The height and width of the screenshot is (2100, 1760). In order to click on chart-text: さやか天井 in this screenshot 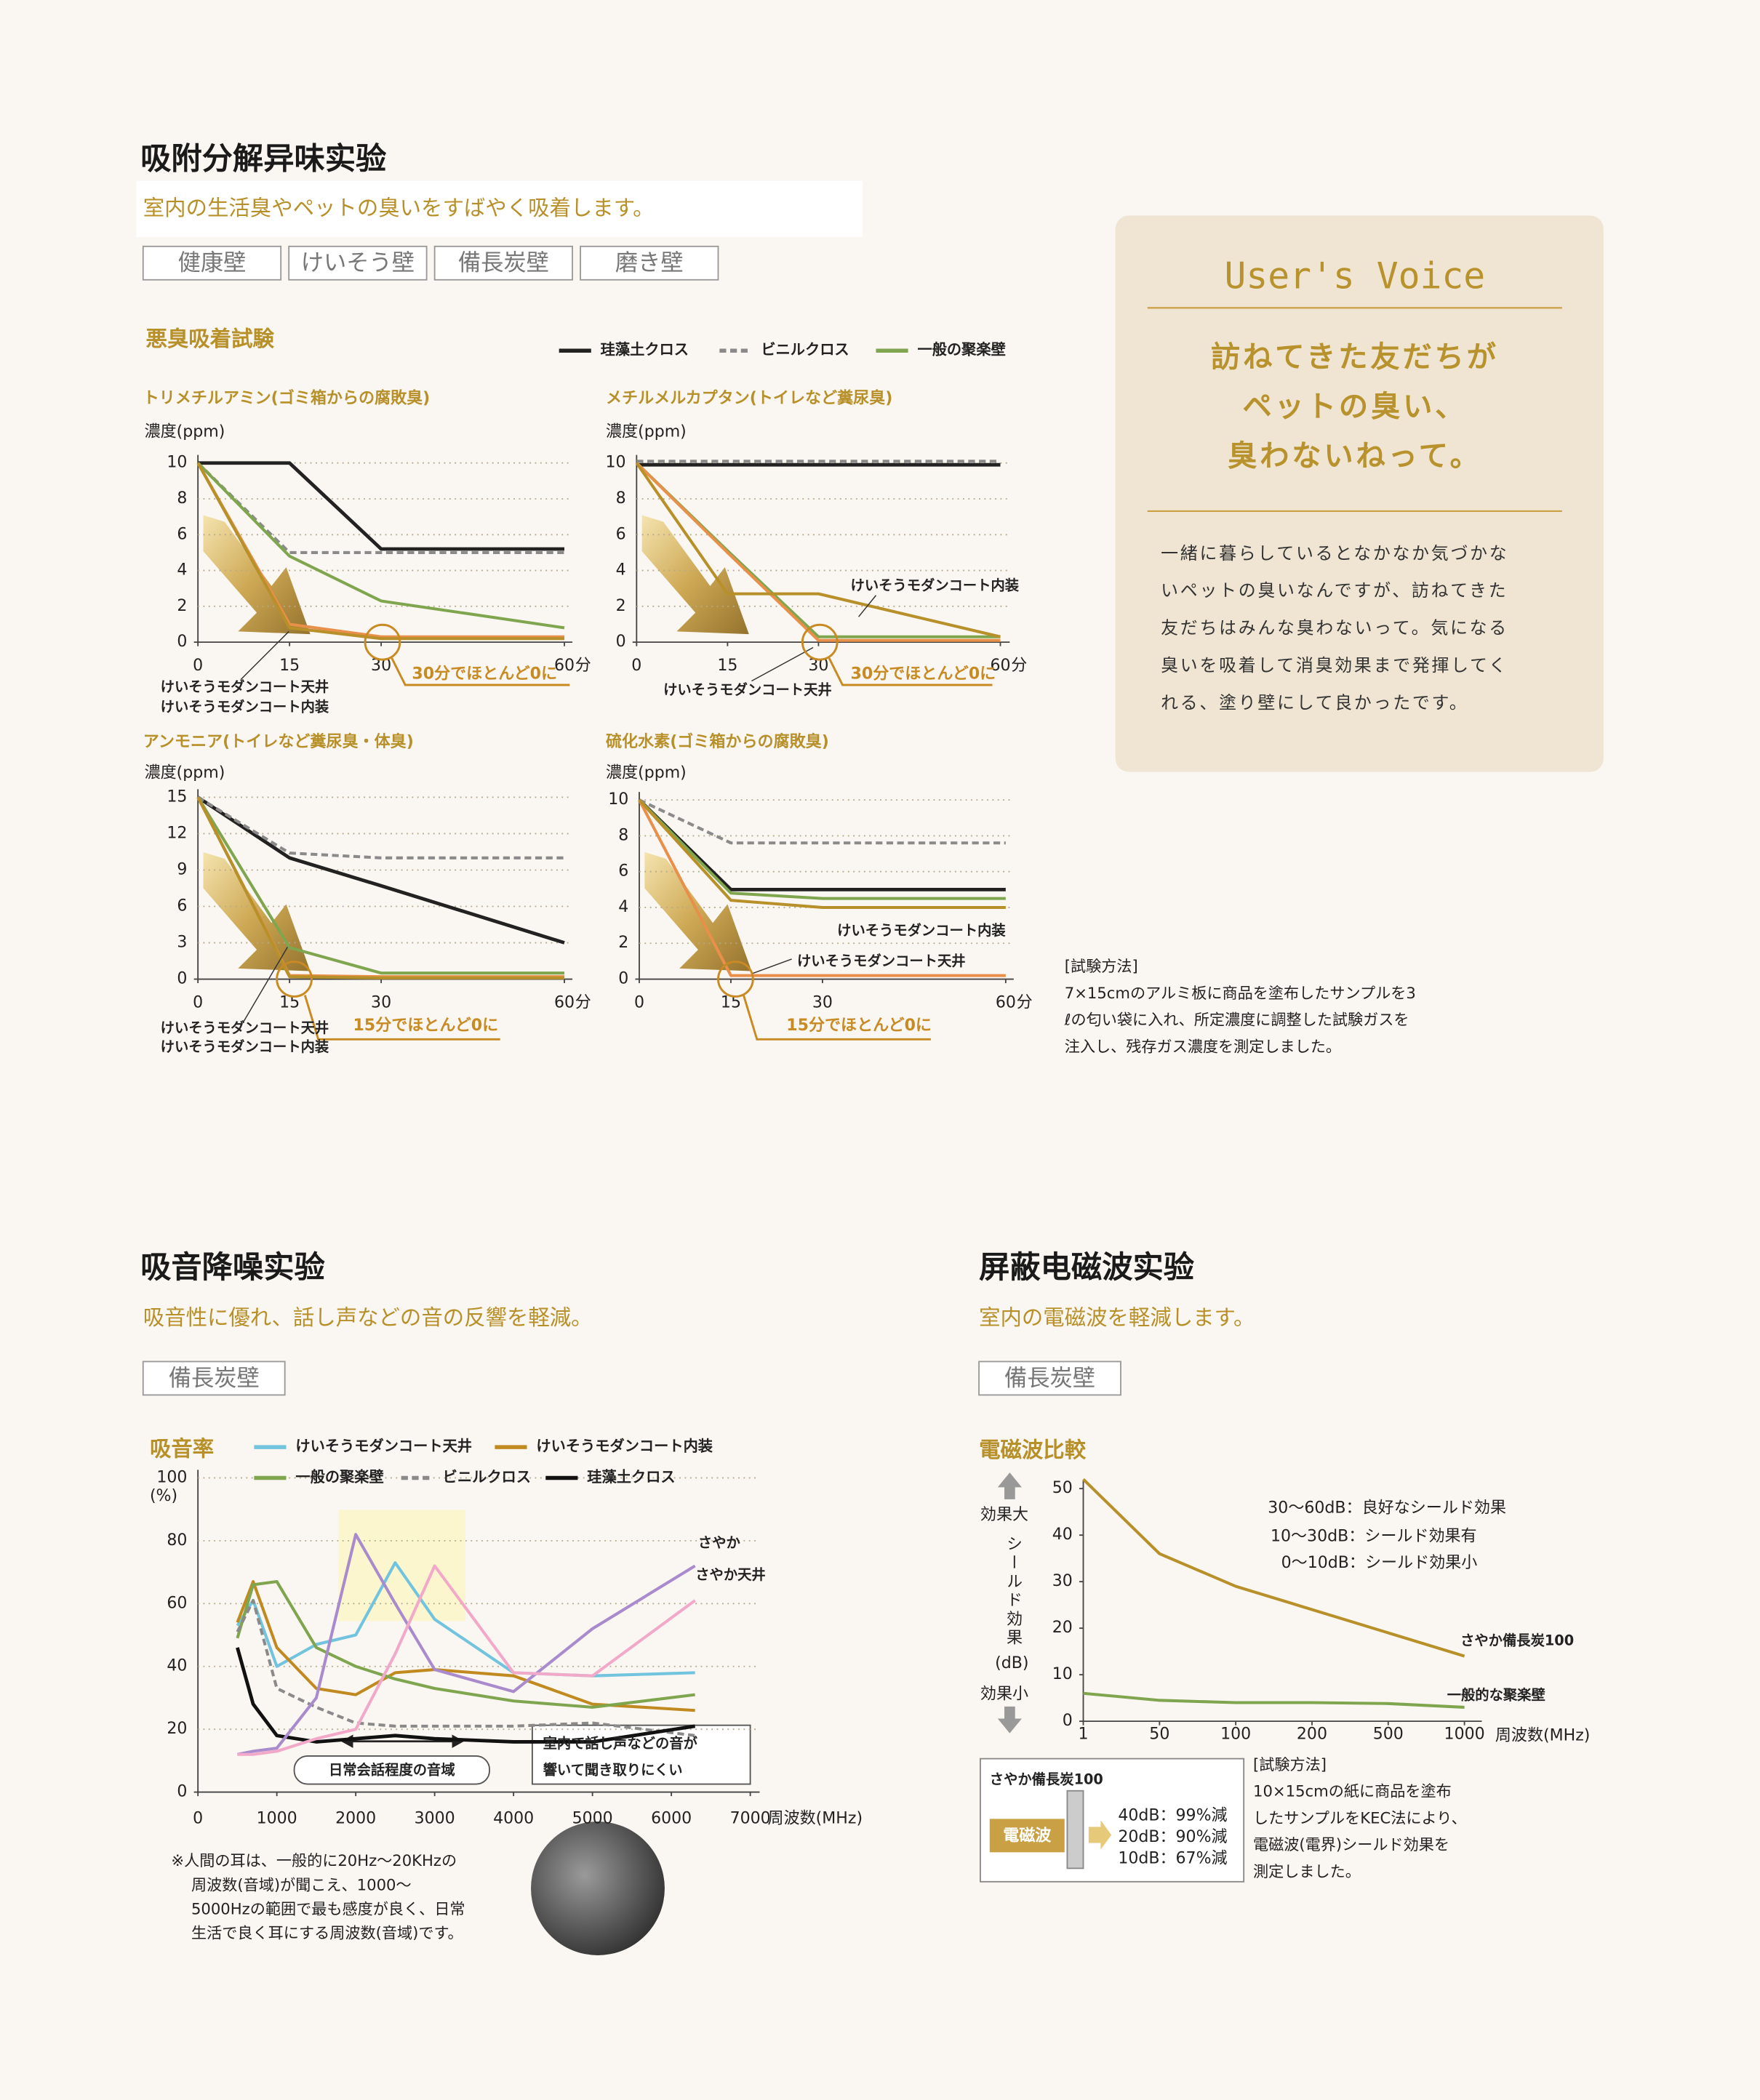, I will do `click(730, 1574)`.